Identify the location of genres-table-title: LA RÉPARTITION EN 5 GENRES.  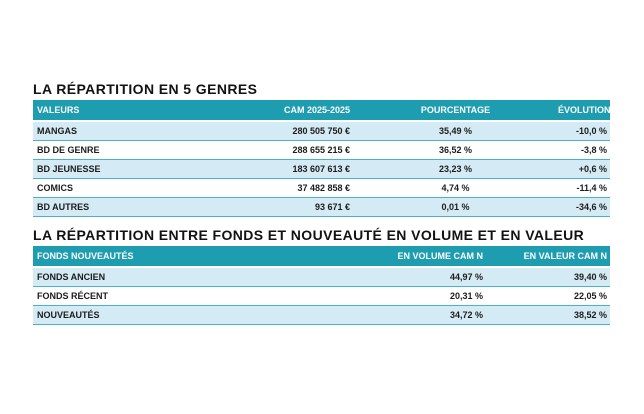
(145, 89).